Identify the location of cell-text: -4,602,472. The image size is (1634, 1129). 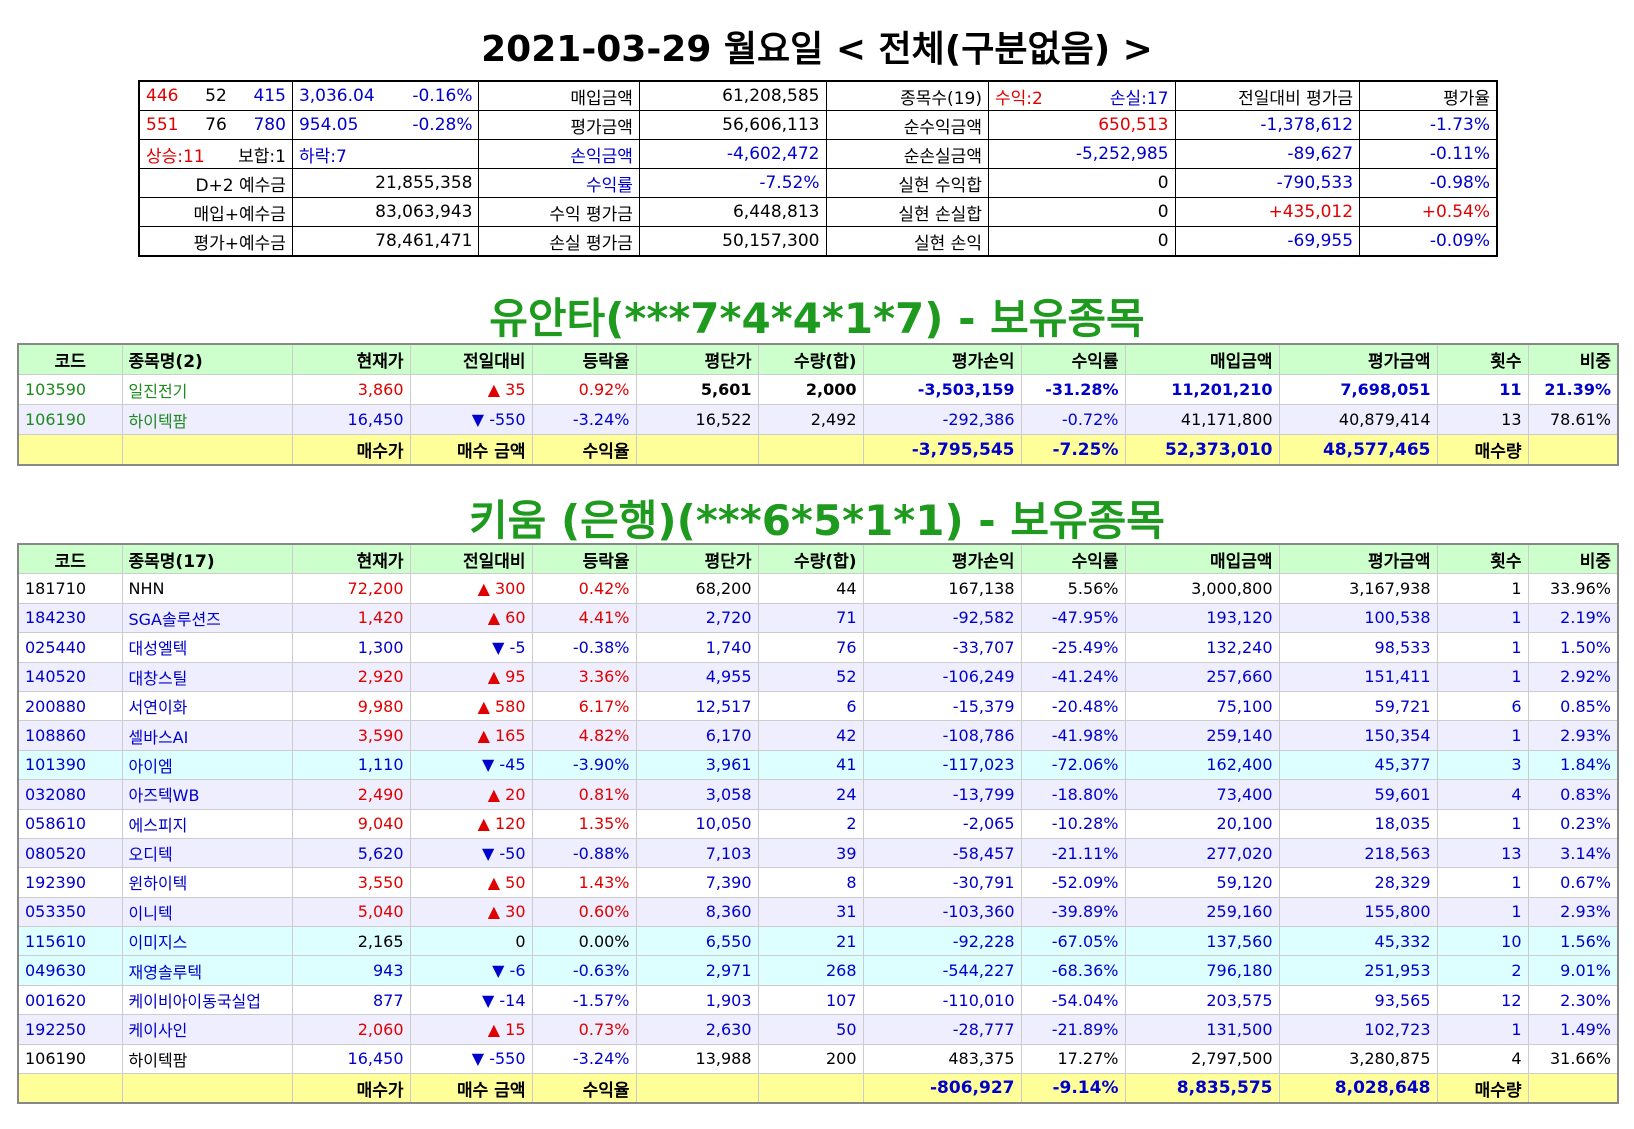
(773, 154).